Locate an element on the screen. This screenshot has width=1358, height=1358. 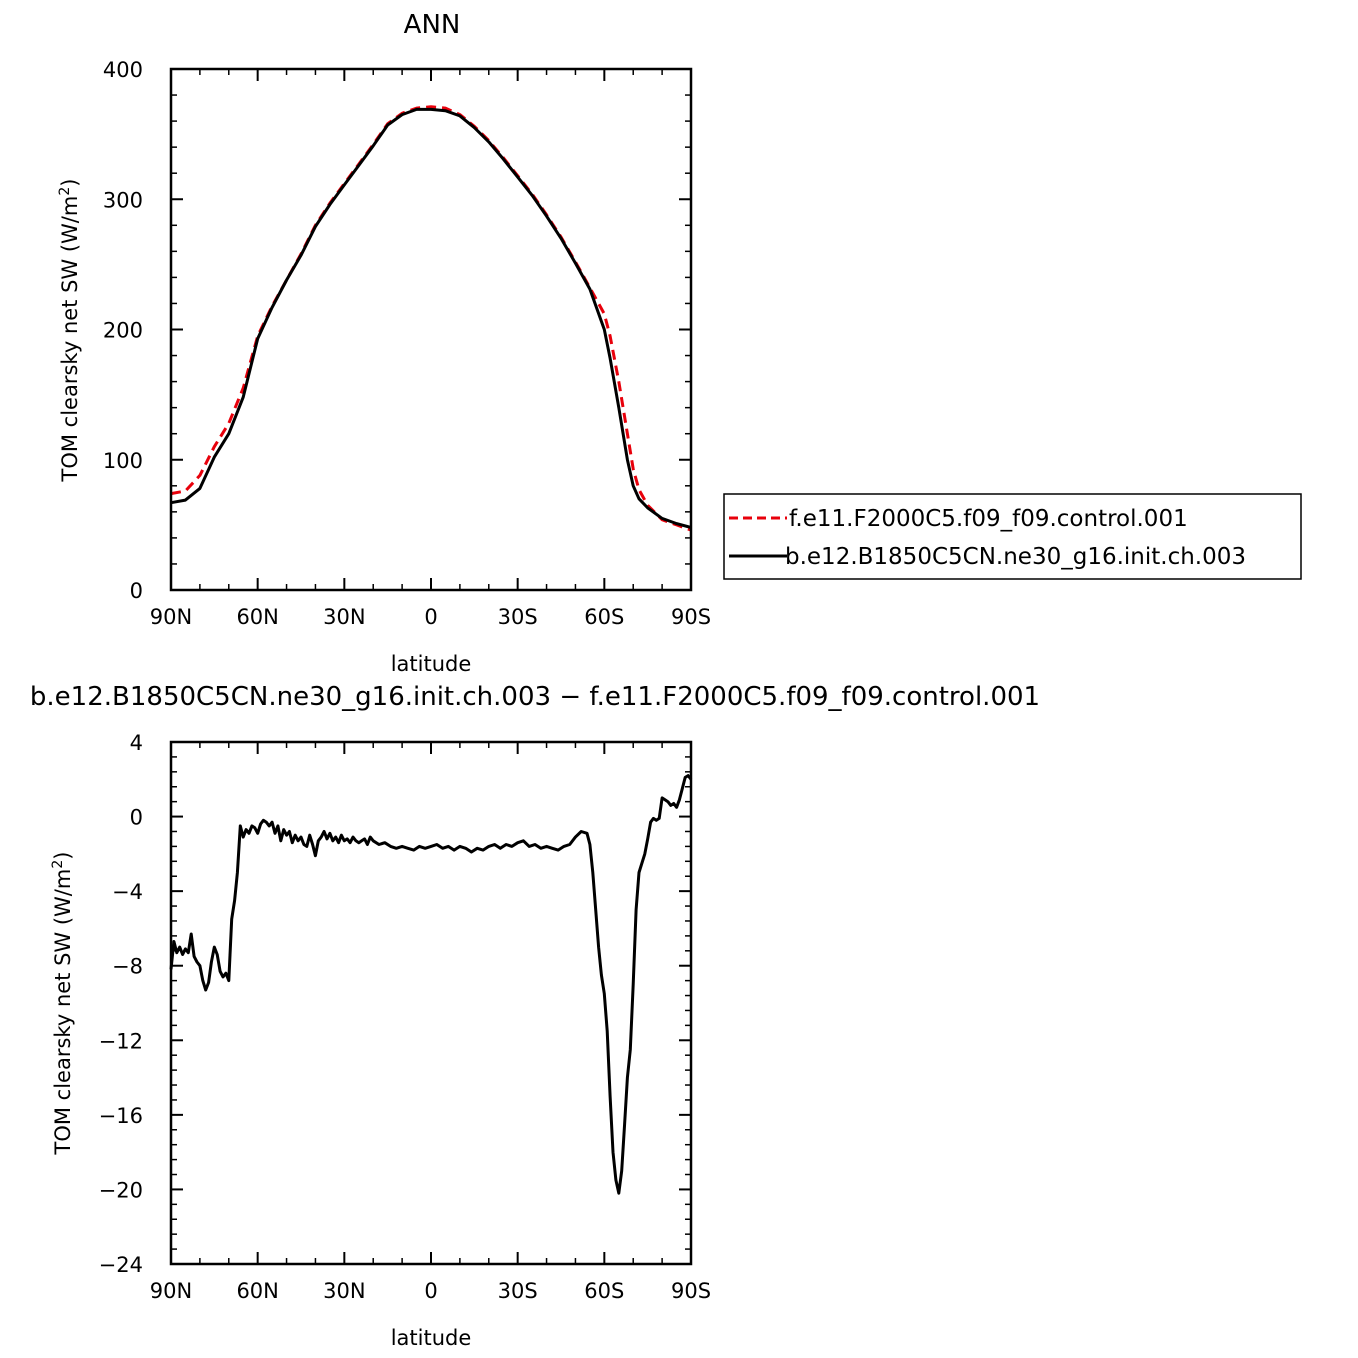
bottom-y-tick-label: −12 is located at coordinates (121, 1041).